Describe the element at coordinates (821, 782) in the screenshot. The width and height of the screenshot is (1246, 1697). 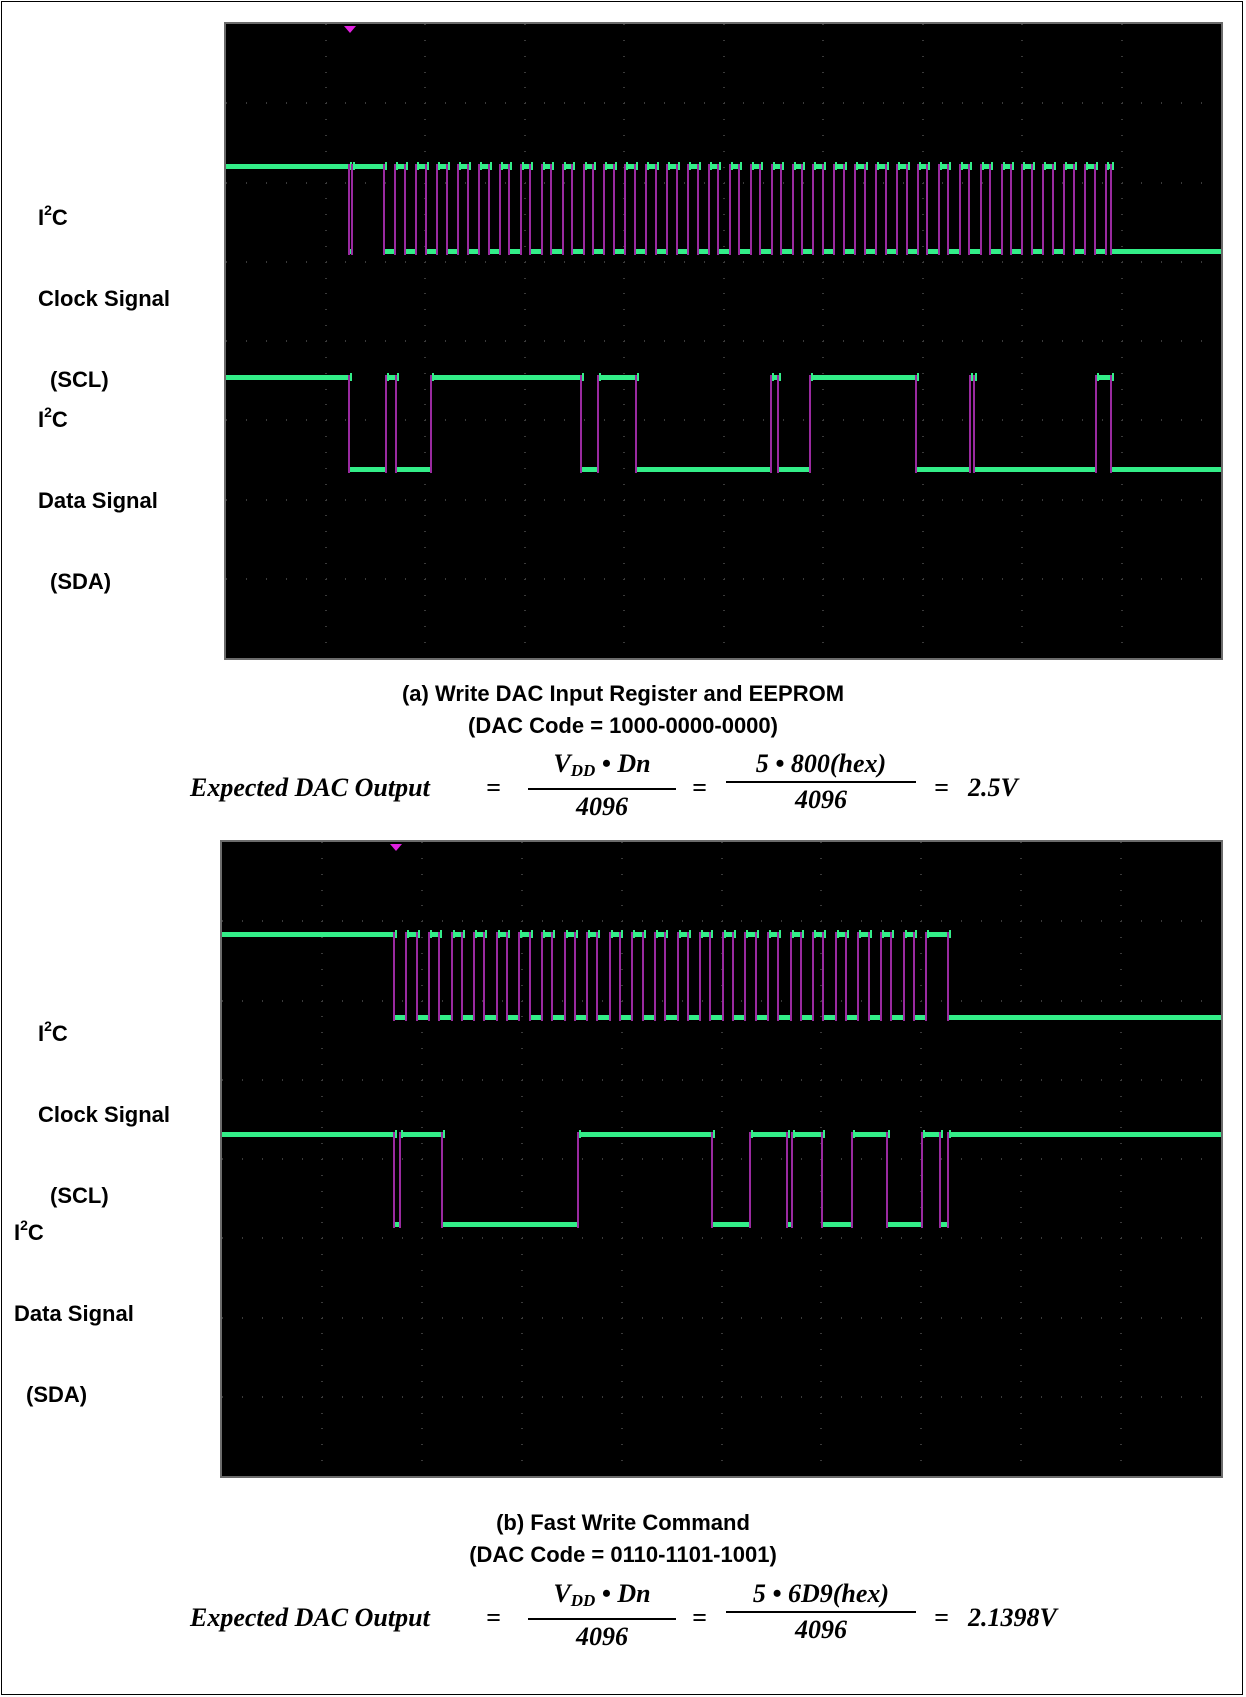
I see `equation-a-frac2: 5 • 800(hex) 4096` at that location.